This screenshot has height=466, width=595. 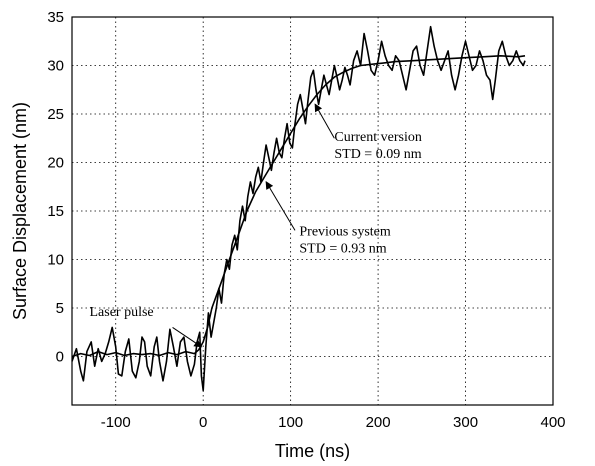 I want to click on annotation-text: Previous system STD = 0.93 nm, so click(x=345, y=240).